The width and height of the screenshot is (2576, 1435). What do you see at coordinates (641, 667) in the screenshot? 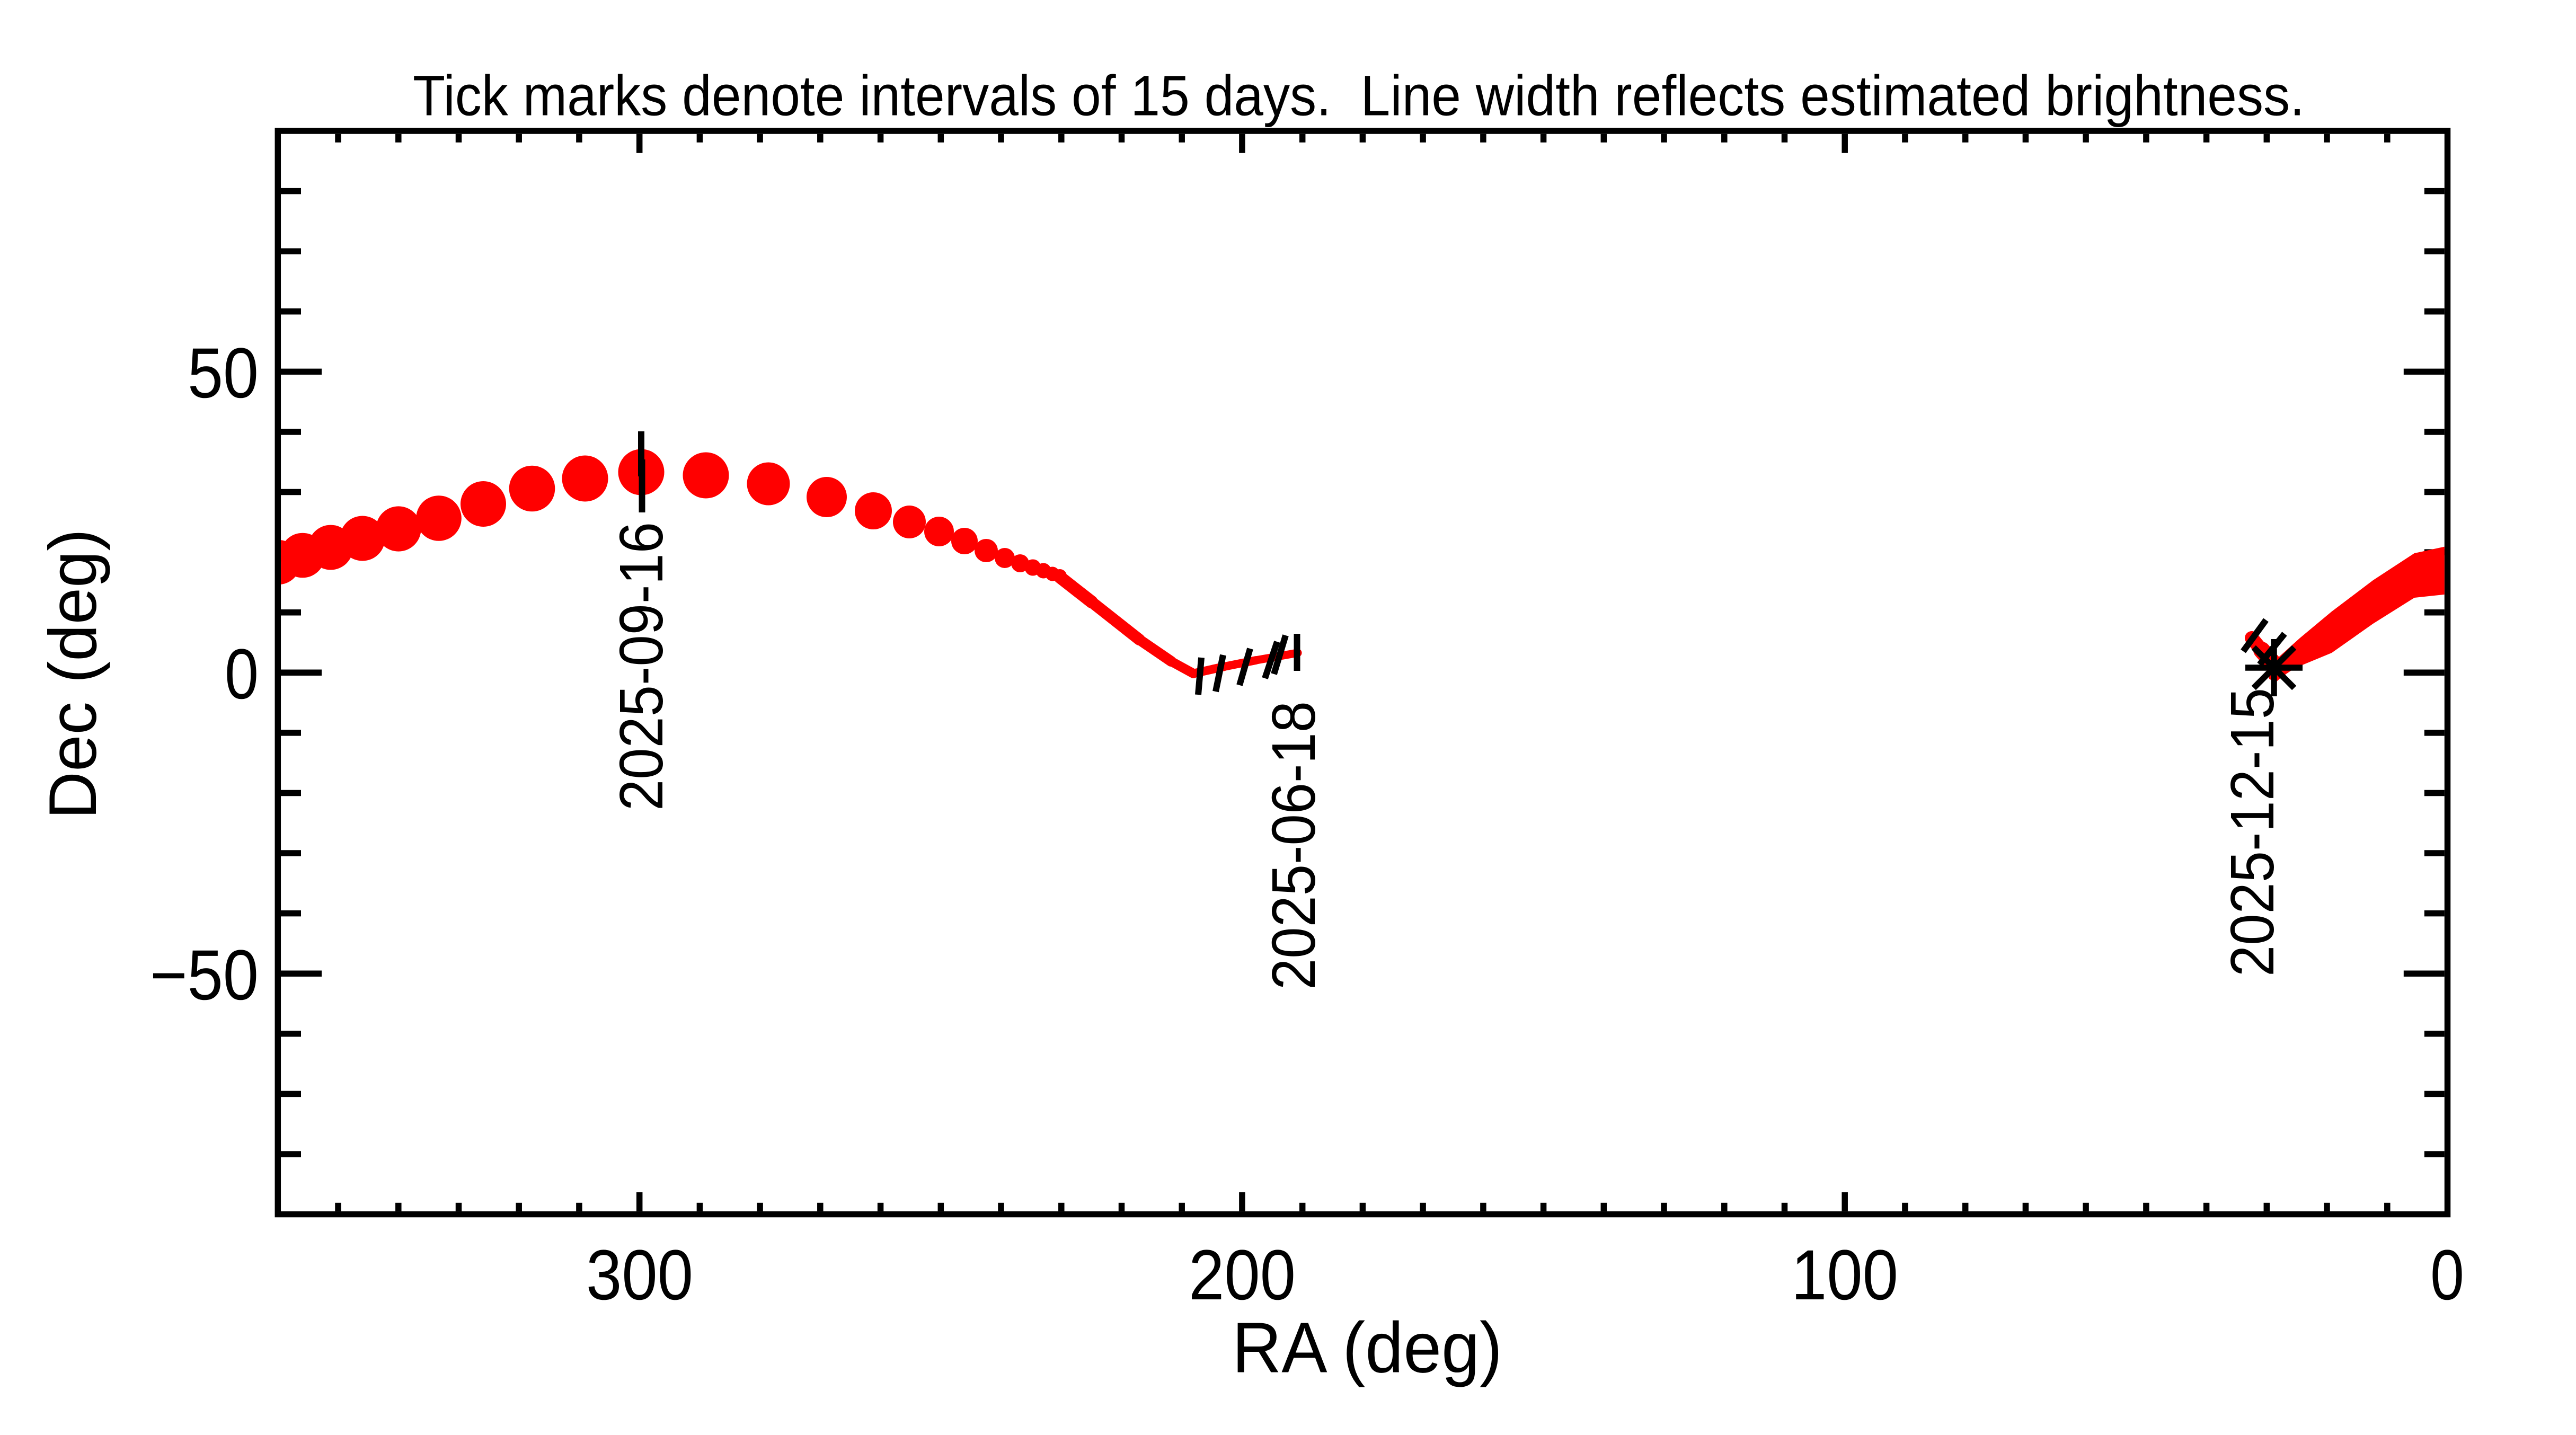
I see `svg-text: 2025-09-16` at bounding box center [641, 667].